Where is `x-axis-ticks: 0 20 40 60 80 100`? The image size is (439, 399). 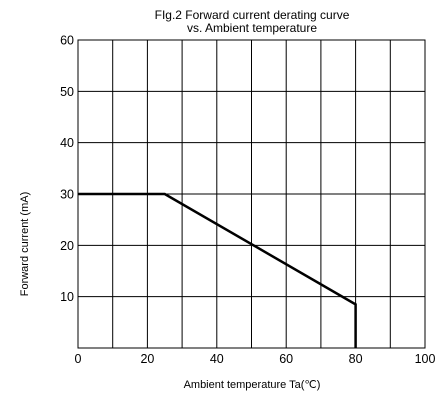 x-axis-ticks: 0 20 40 60 80 100 is located at coordinates (255, 359).